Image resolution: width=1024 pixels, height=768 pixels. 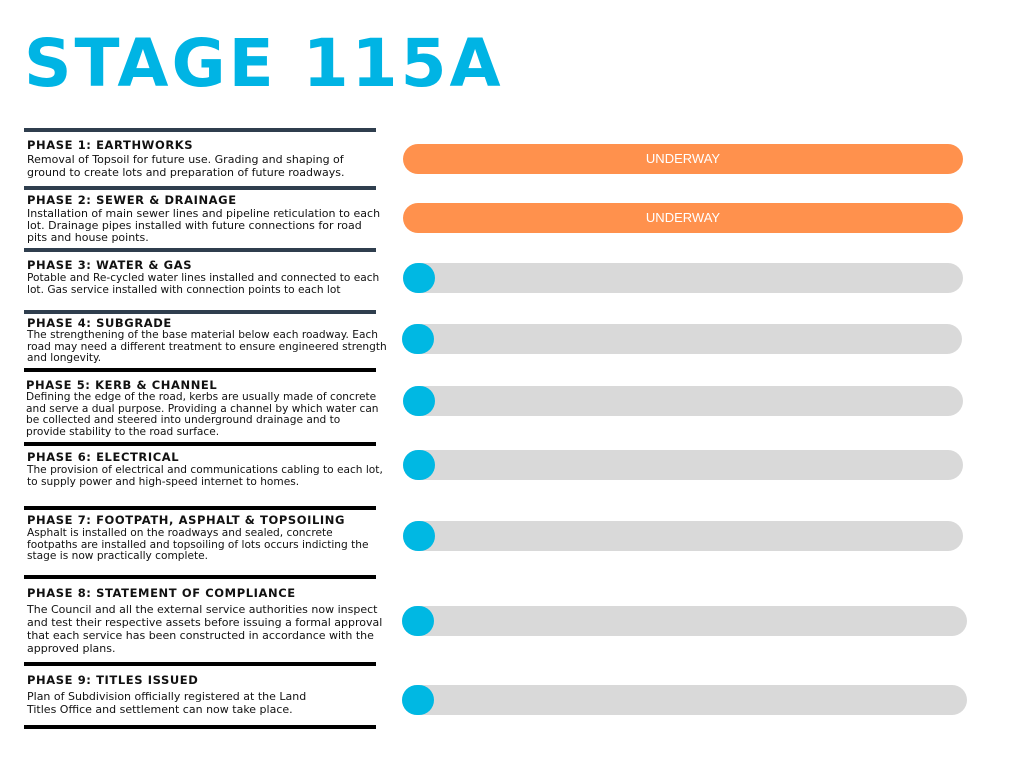 What do you see at coordinates (161, 593) in the screenshot?
I see `phase-heading: PHASE 8: STATEMENT OF COMPLIANCE` at bounding box center [161, 593].